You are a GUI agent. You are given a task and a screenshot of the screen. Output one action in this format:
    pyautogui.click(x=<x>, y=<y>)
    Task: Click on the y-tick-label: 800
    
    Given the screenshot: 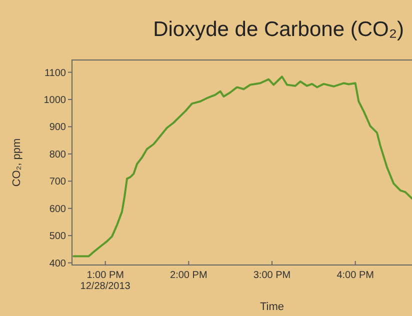 What is the action you would take?
    pyautogui.click(x=57, y=154)
    